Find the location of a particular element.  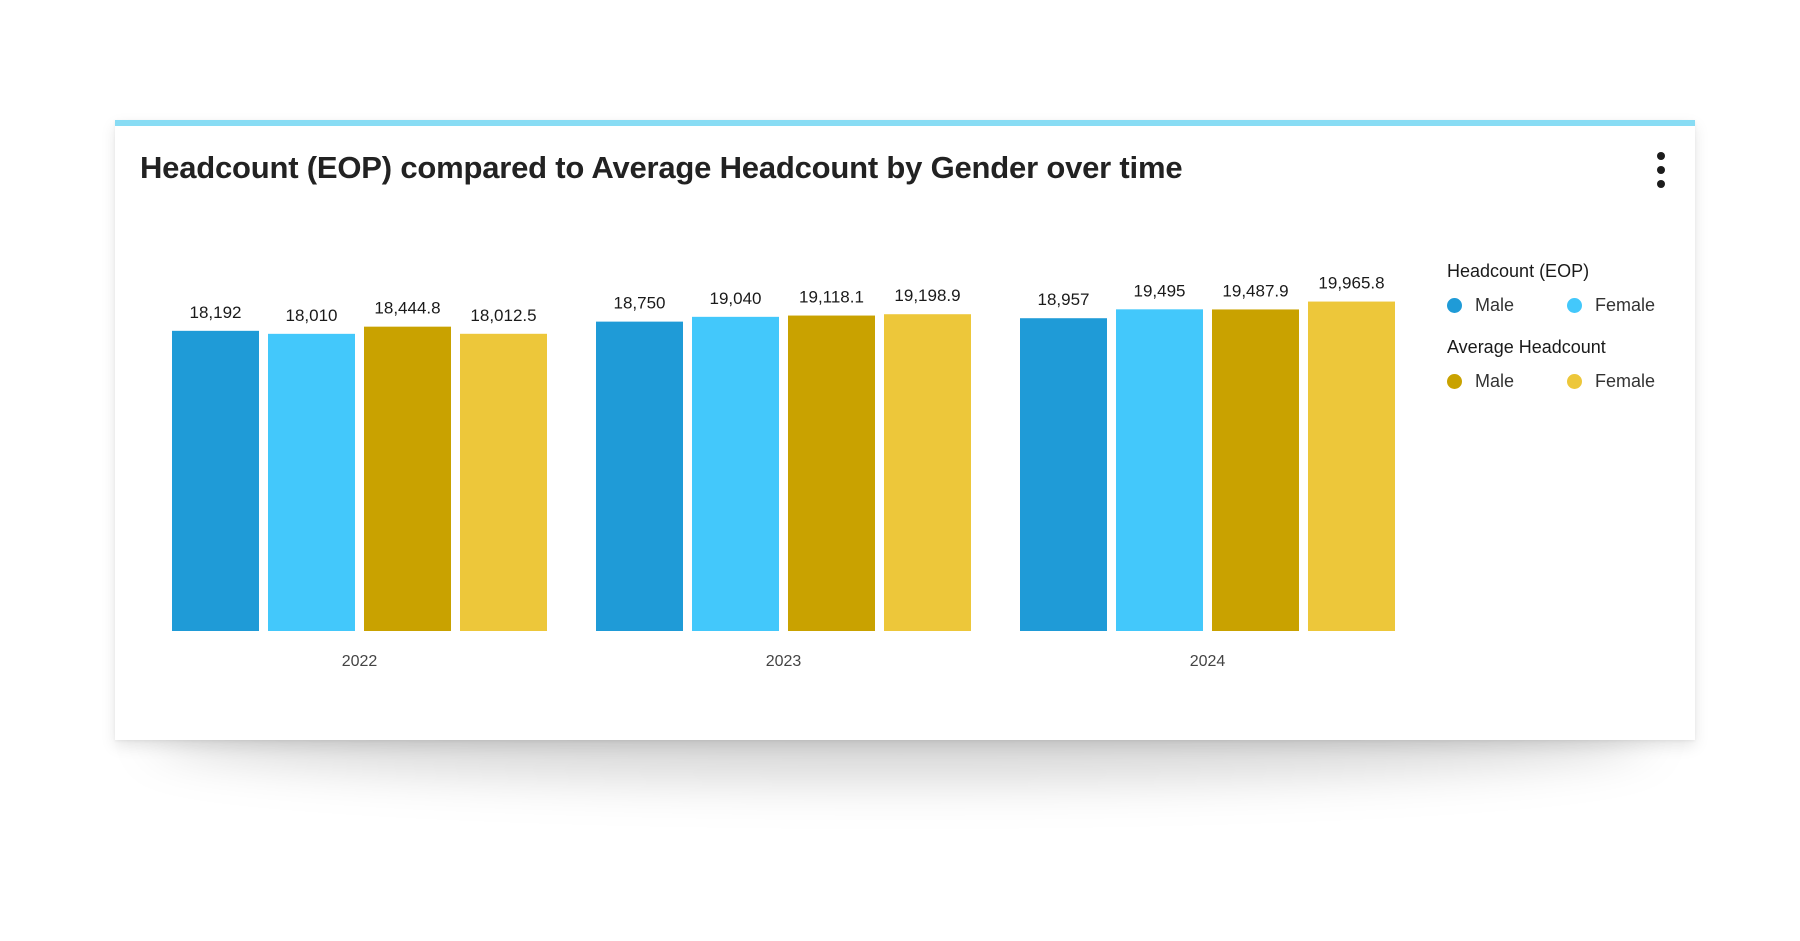

legend-group-title: Headcount (EOP) is located at coordinates (1518, 271).